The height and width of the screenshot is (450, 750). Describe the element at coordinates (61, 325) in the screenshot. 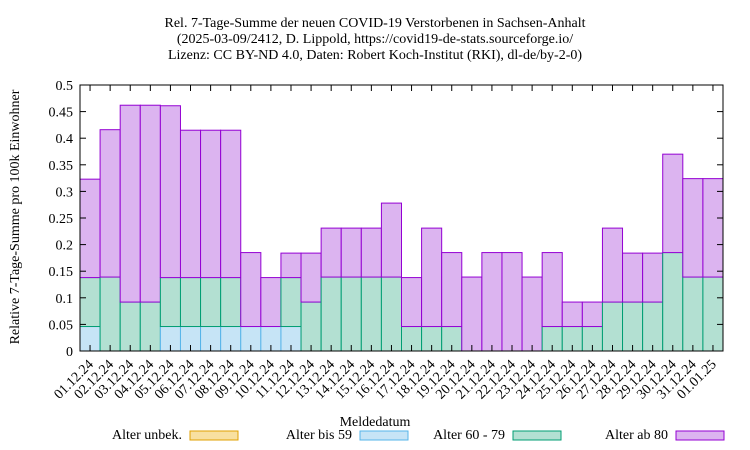

I see `y-tick-label: 0.05` at that location.